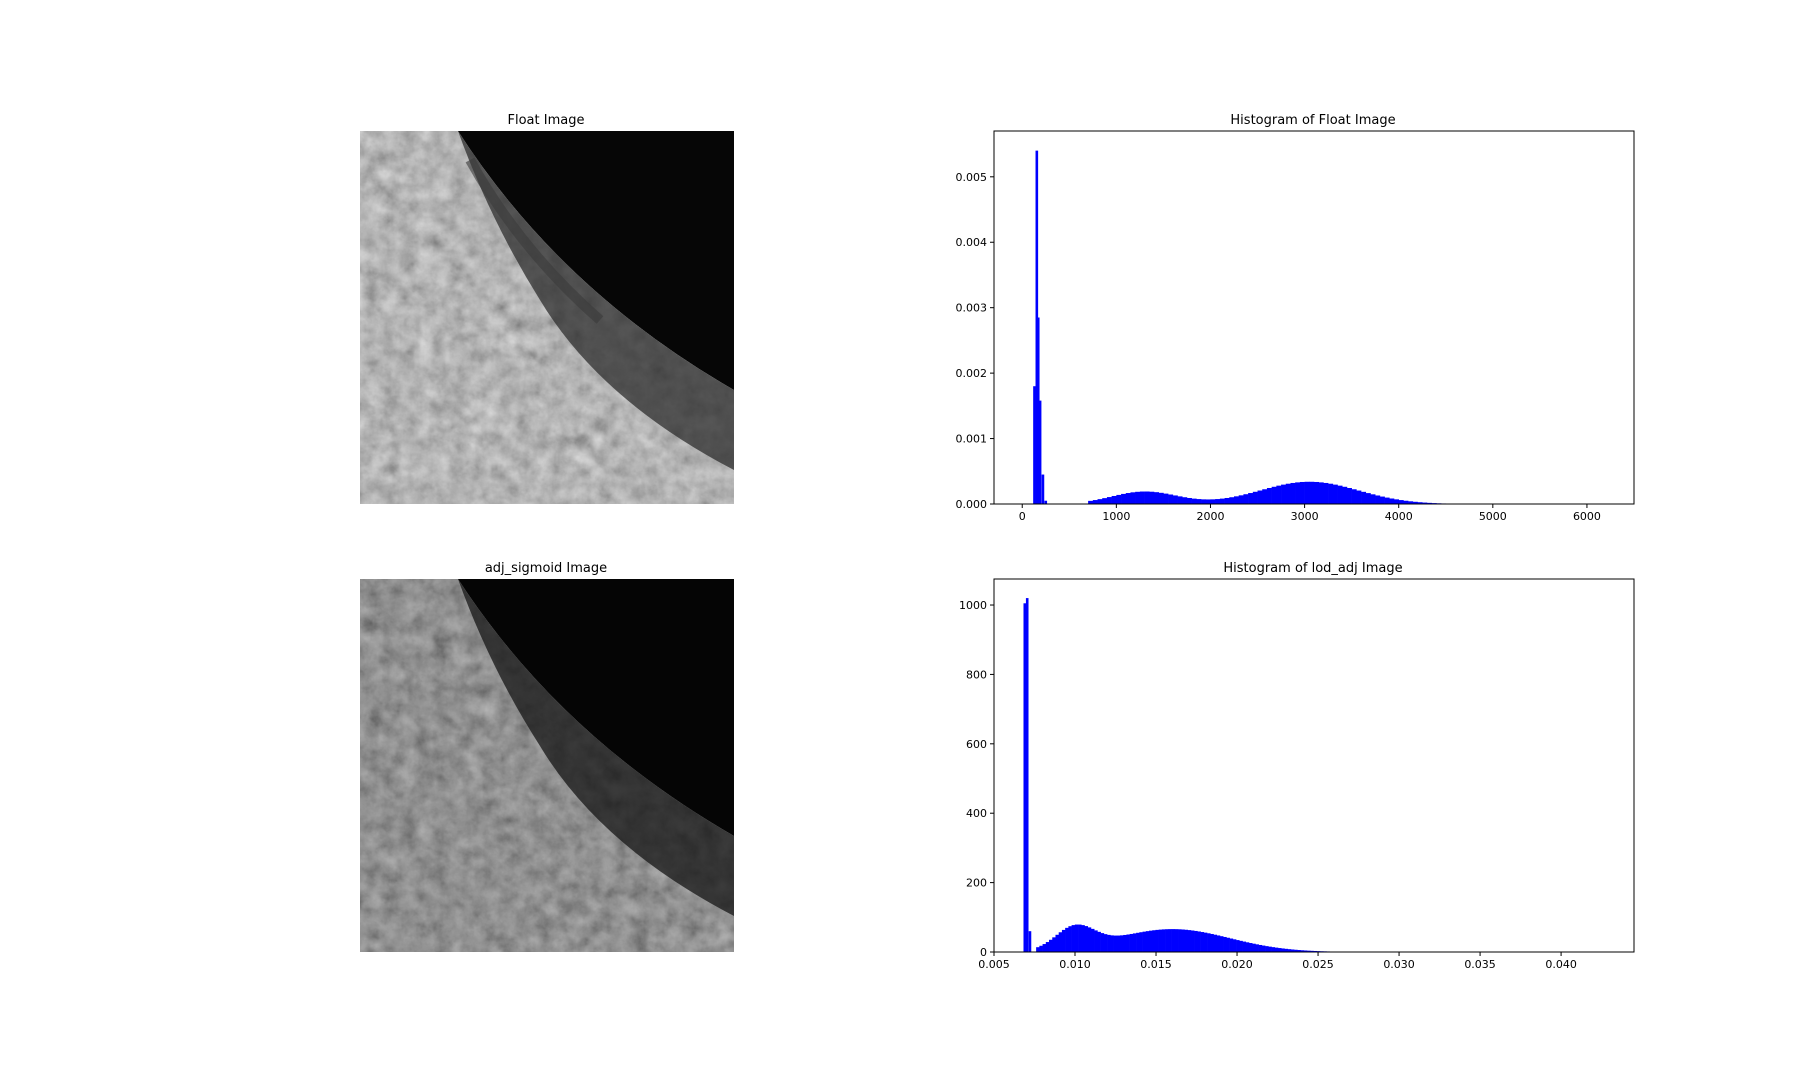 This screenshot has height=1080, width=1800. I want to click on histogram-lod-adj-x-tick-label: 0.015, so click(1156, 964).